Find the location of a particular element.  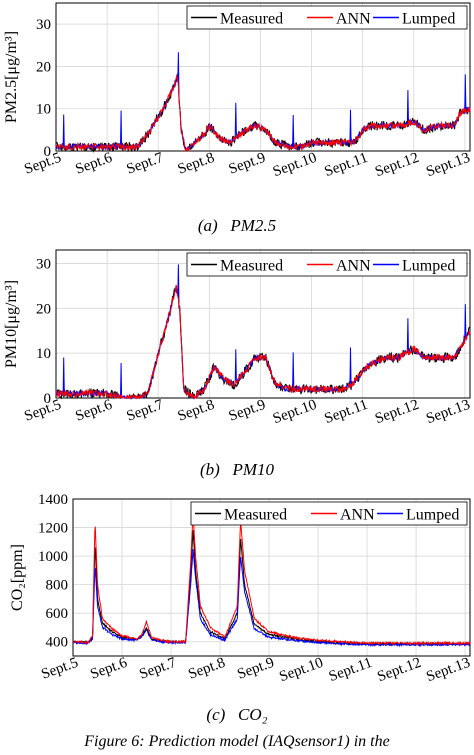

chart2-series-line-ann is located at coordinates (263, 342).